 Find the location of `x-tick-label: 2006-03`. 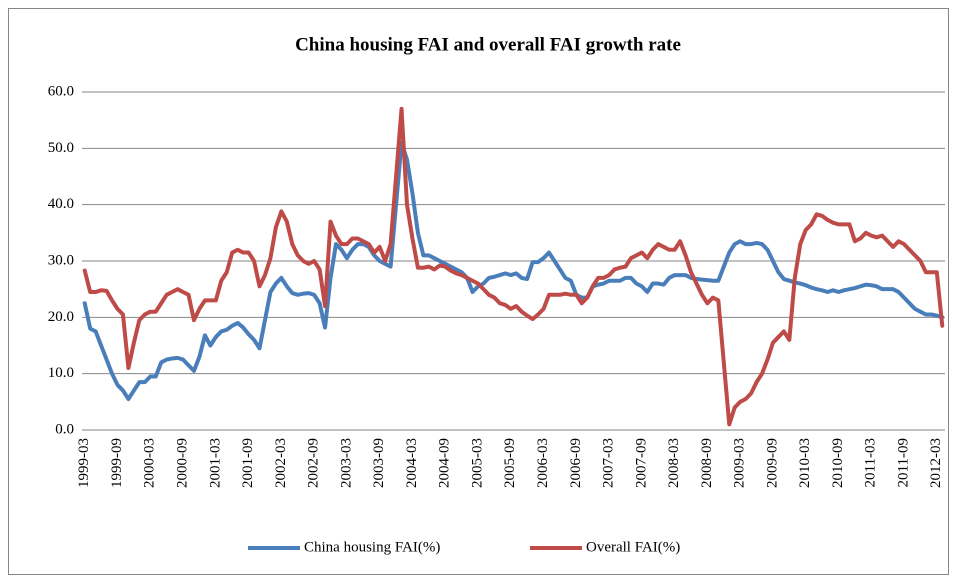

x-tick-label: 2006-03 is located at coordinates (543, 463).